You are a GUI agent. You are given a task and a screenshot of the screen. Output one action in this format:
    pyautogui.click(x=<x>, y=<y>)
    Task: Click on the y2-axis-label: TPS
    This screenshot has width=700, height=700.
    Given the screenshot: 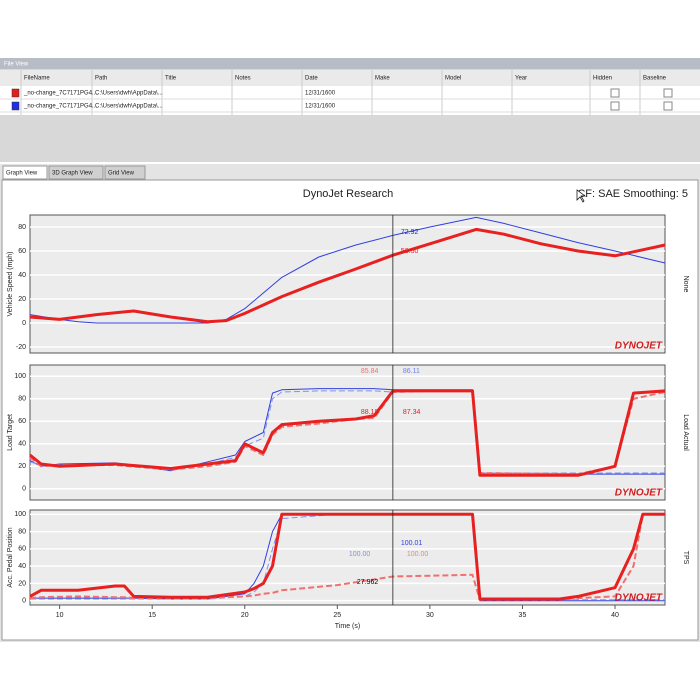 What is the action you would take?
    pyautogui.click(x=685, y=558)
    